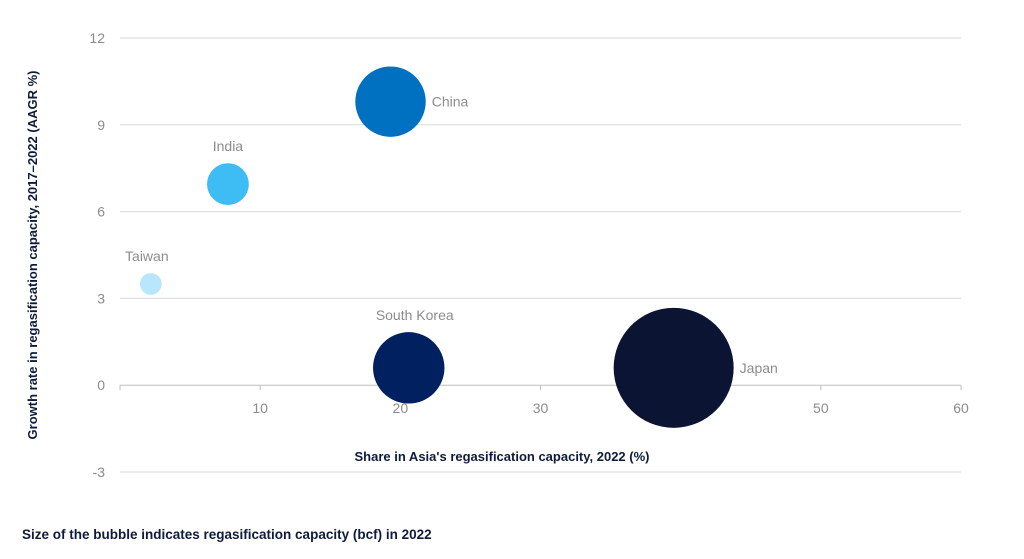 Image resolution: width=1024 pixels, height=559 pixels. Describe the element at coordinates (961, 408) in the screenshot. I see `x-tick-label: 60` at that location.